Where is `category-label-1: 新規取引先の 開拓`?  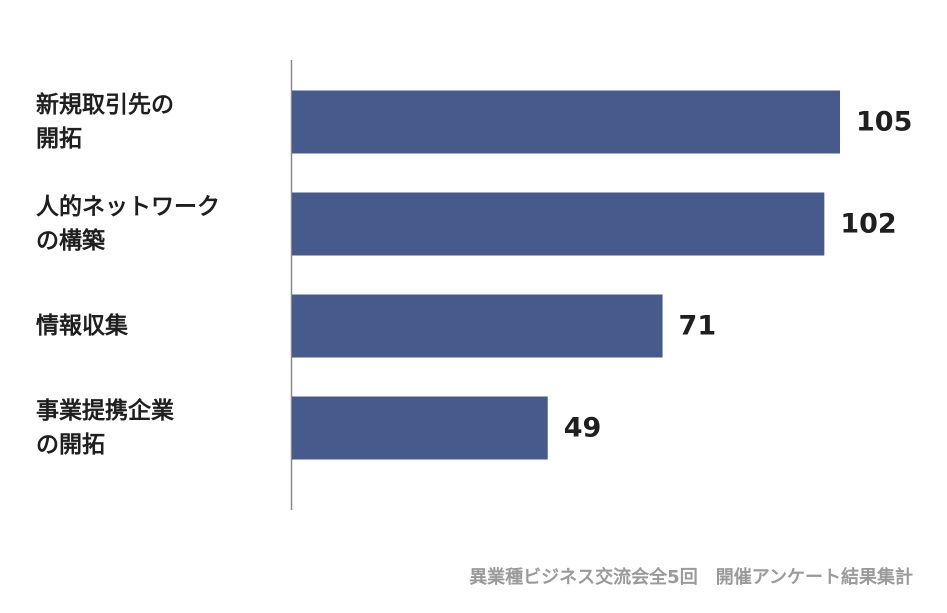
category-label-1: 新規取引先の 開拓 is located at coordinates (105, 122).